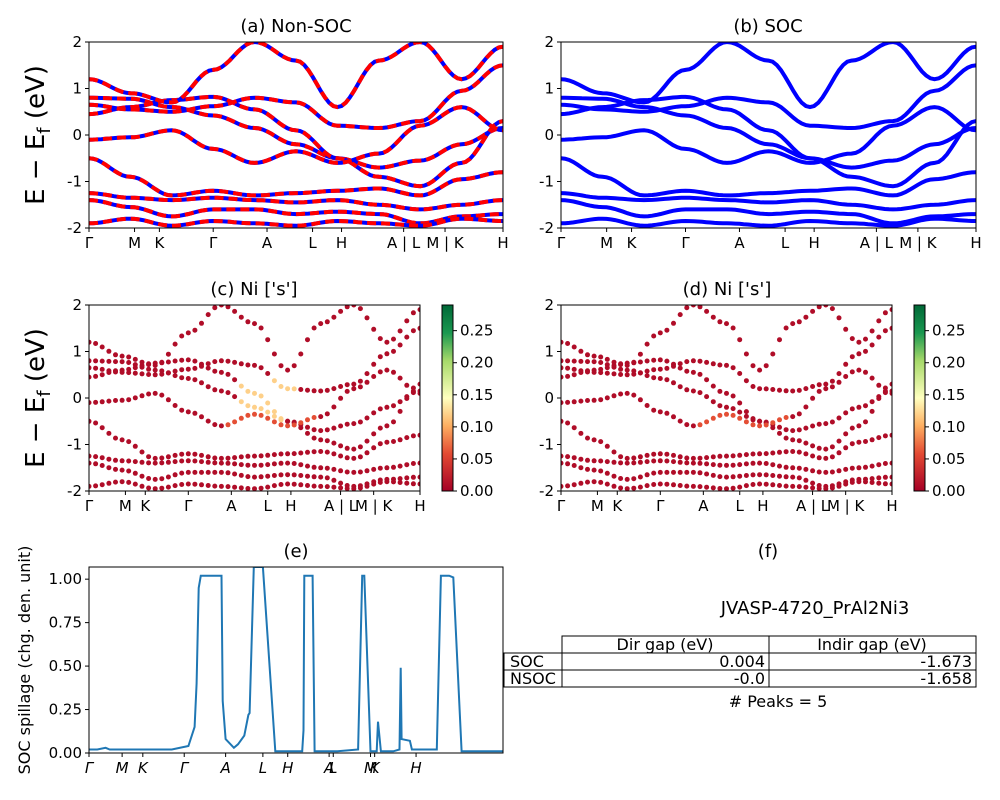  What do you see at coordinates (254, 398) in the screenshot?
I see `plot-area-c` at bounding box center [254, 398].